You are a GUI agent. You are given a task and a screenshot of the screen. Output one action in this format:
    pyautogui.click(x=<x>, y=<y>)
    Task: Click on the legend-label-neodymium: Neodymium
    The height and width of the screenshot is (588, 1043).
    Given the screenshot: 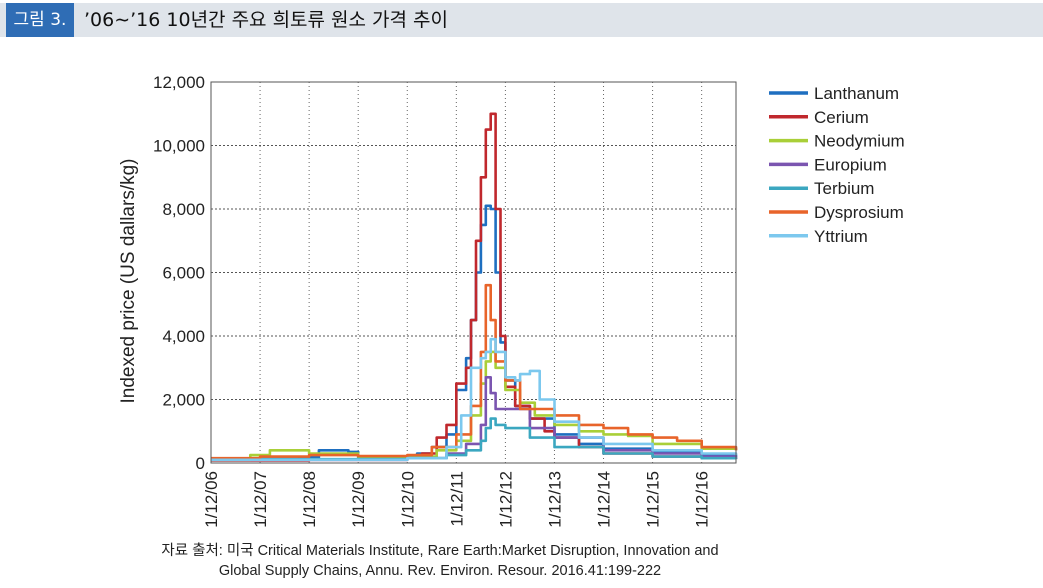 What is the action you would take?
    pyautogui.click(x=859, y=141)
    